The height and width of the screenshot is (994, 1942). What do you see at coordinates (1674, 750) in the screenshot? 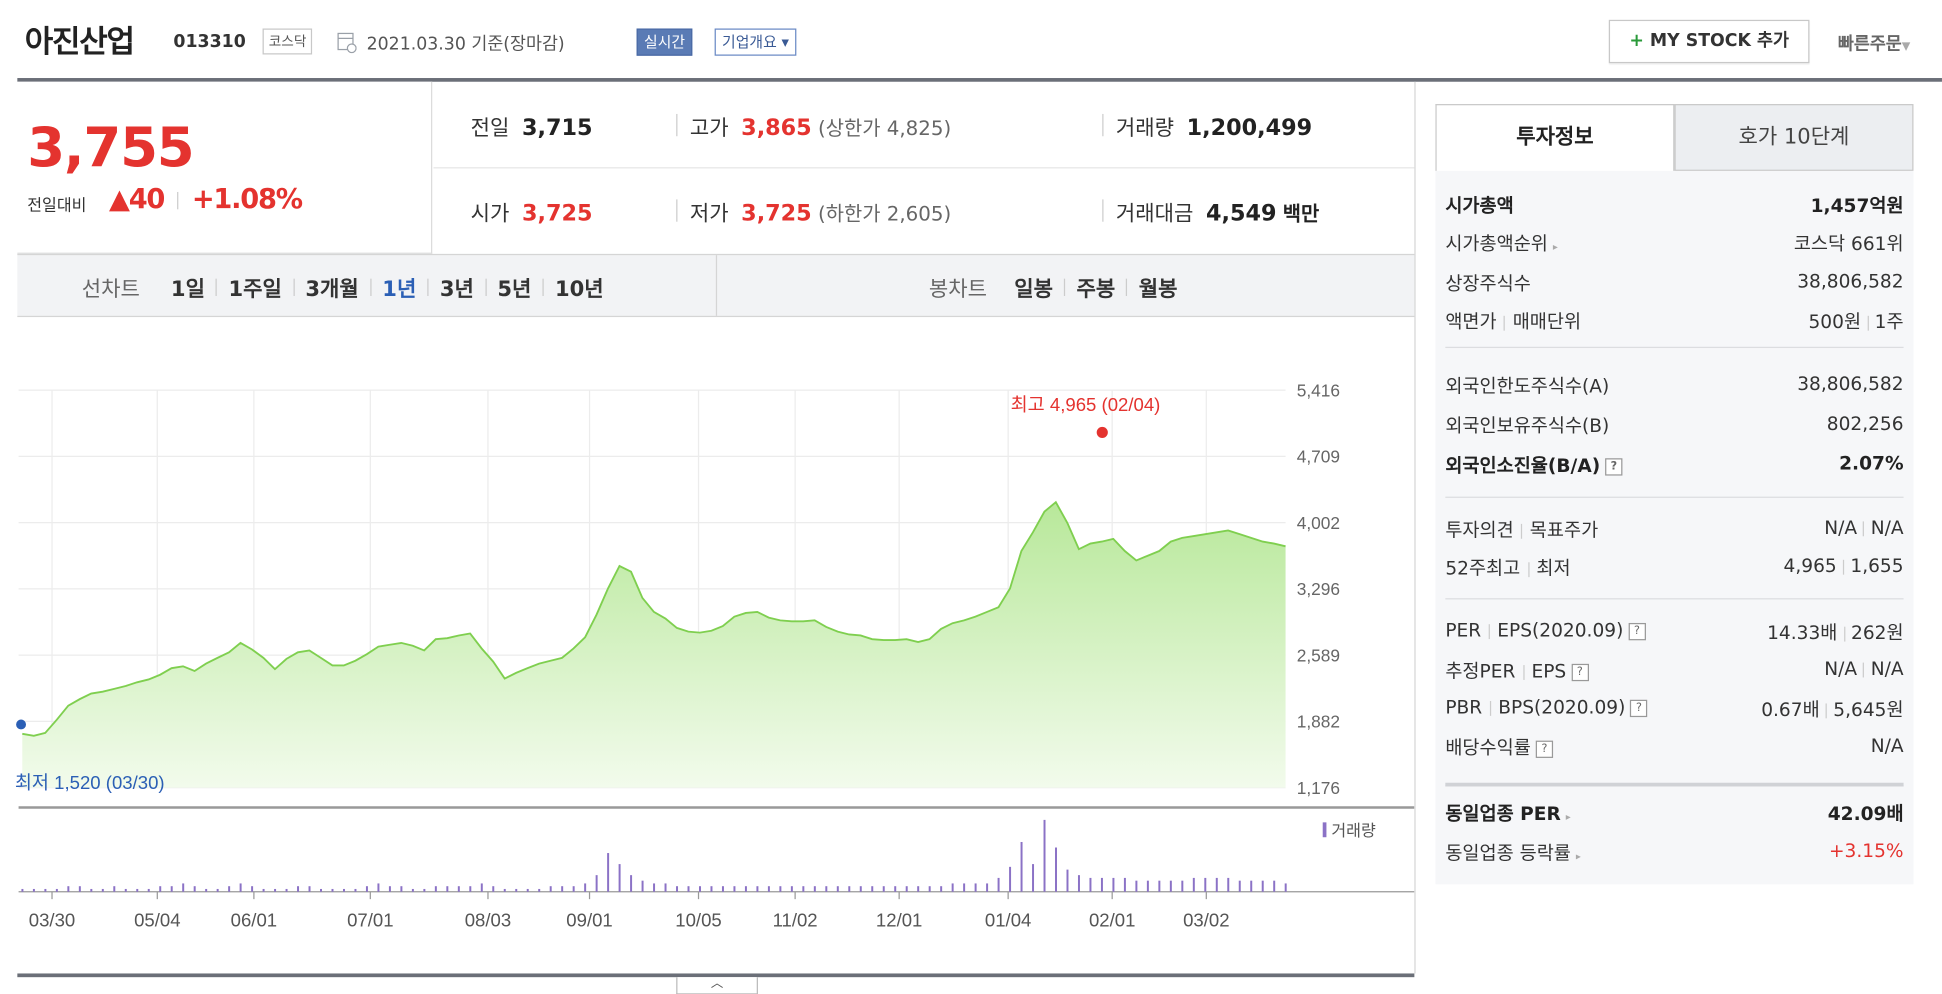
I see `info-row: 배당수익률? N/A` at bounding box center [1674, 750].